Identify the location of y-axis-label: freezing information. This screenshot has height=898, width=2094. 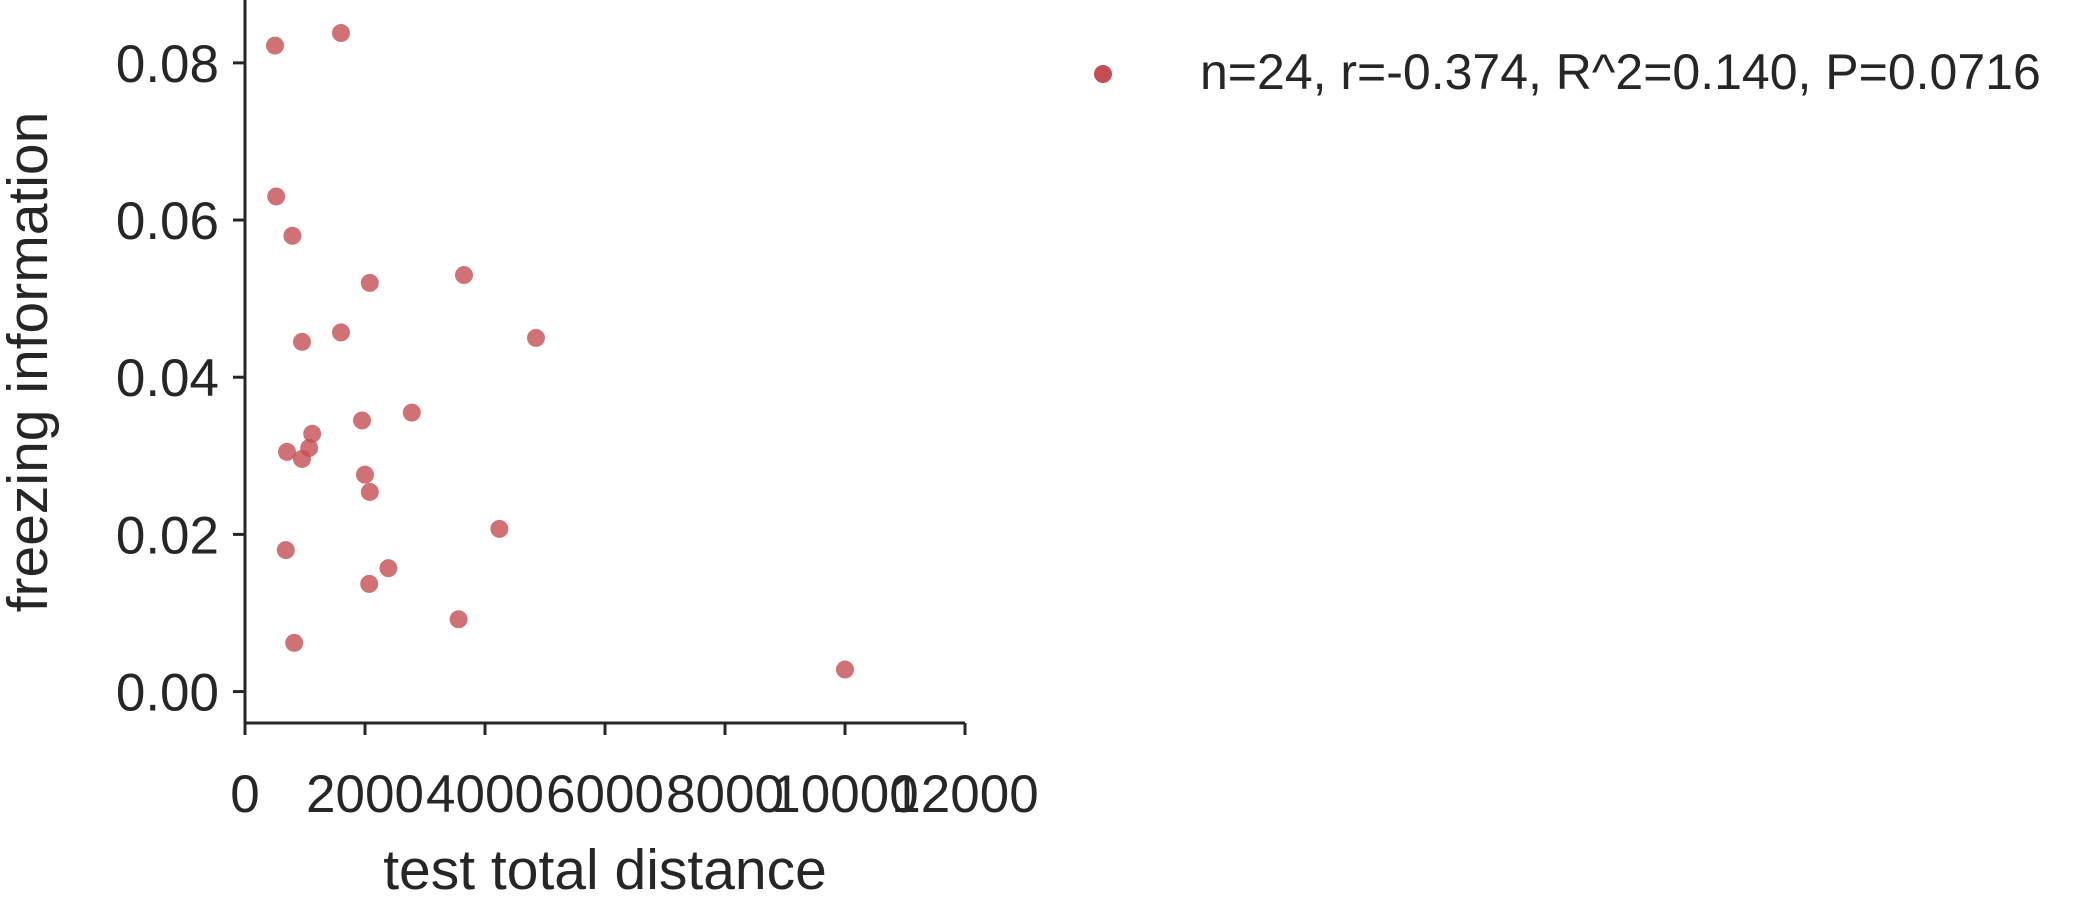
(30, 362).